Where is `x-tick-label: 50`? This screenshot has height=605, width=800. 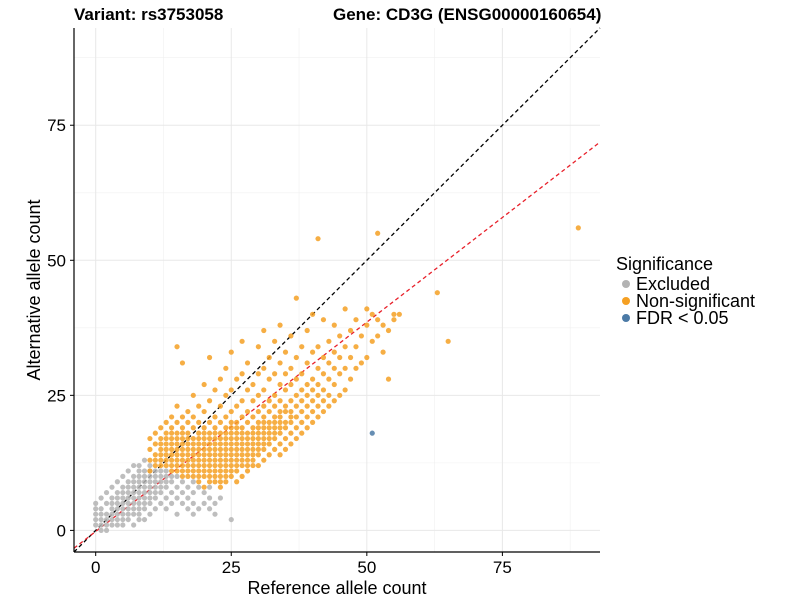
x-tick-label: 50 is located at coordinates (366, 567).